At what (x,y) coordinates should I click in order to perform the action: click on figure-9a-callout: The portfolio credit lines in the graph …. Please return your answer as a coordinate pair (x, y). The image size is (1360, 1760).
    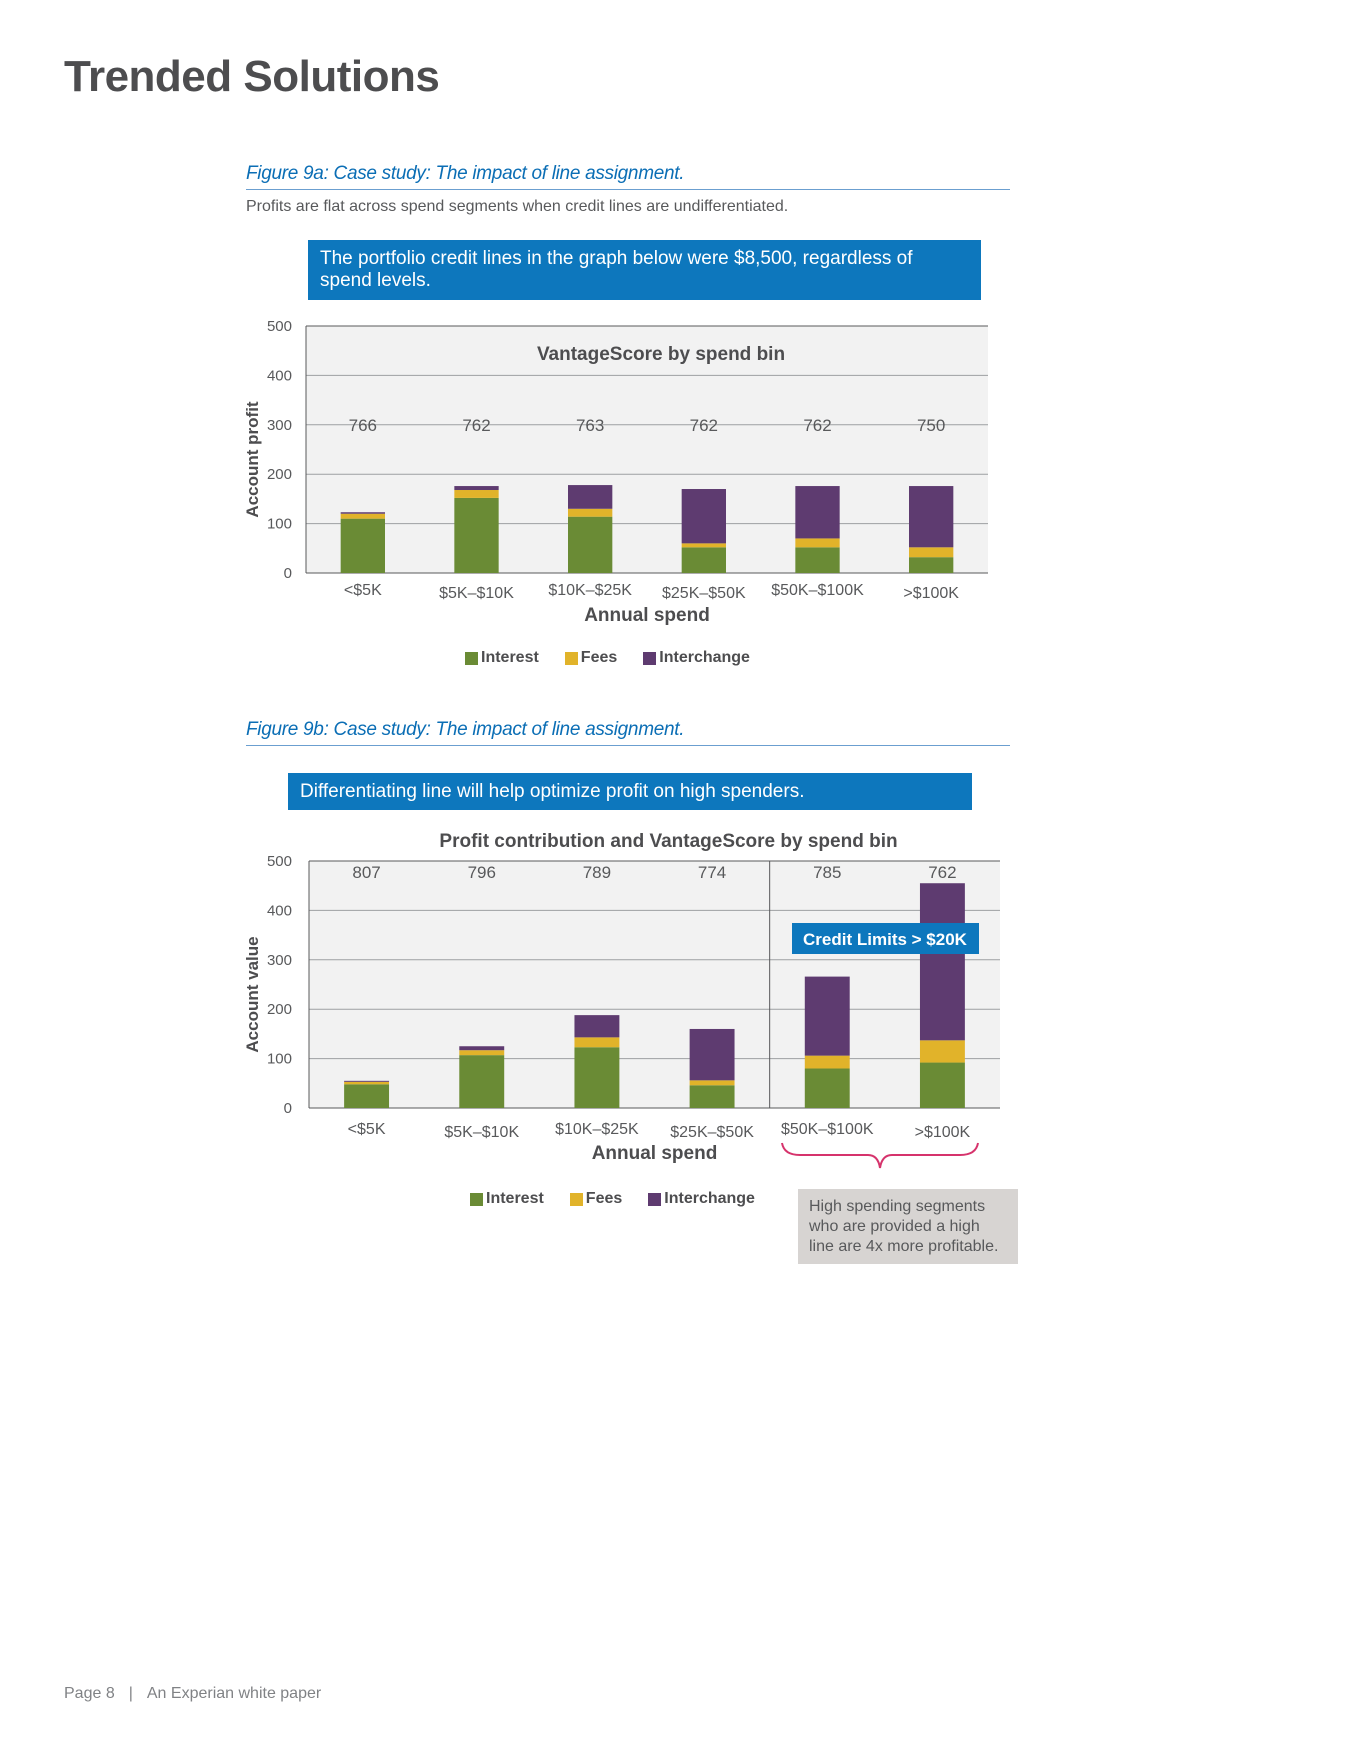
    Looking at the image, I should click on (644, 270).